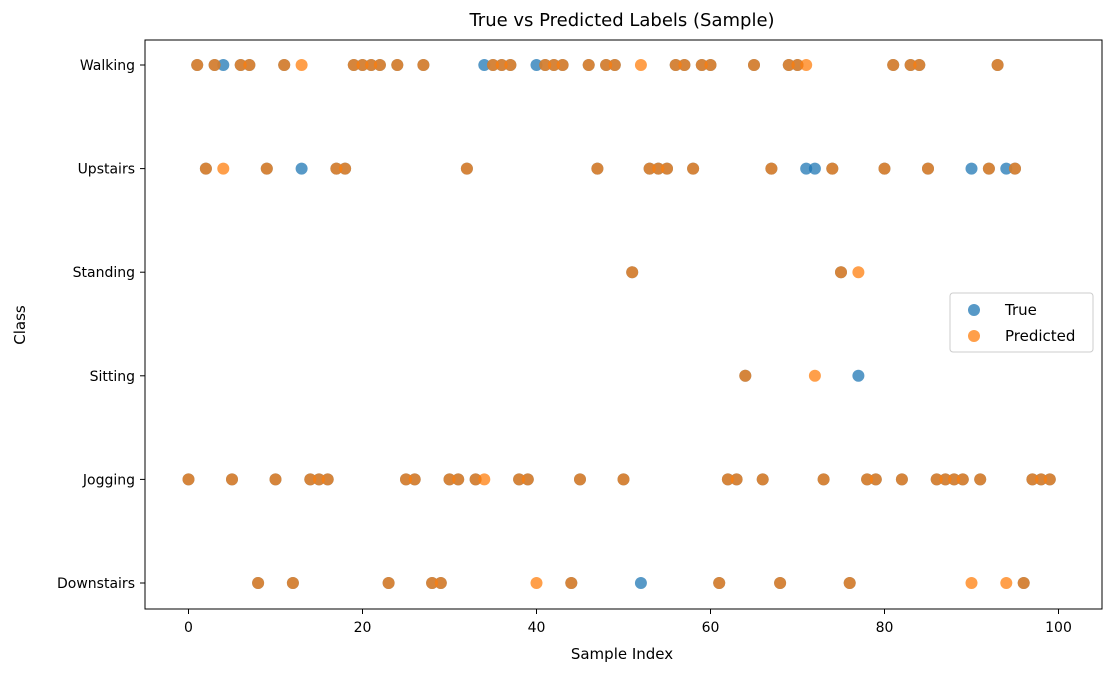 This screenshot has width=1108, height=676. What do you see at coordinates (711, 628) in the screenshot?
I see `x-tick-label: 60` at bounding box center [711, 628].